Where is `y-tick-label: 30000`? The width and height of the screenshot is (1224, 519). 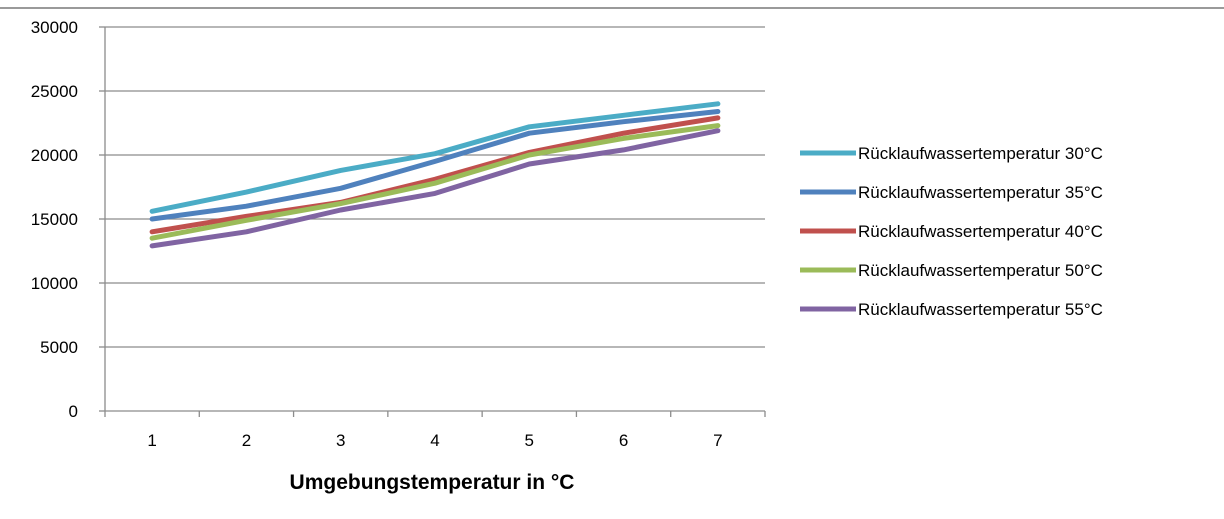
y-tick-label: 30000 is located at coordinates (54, 27).